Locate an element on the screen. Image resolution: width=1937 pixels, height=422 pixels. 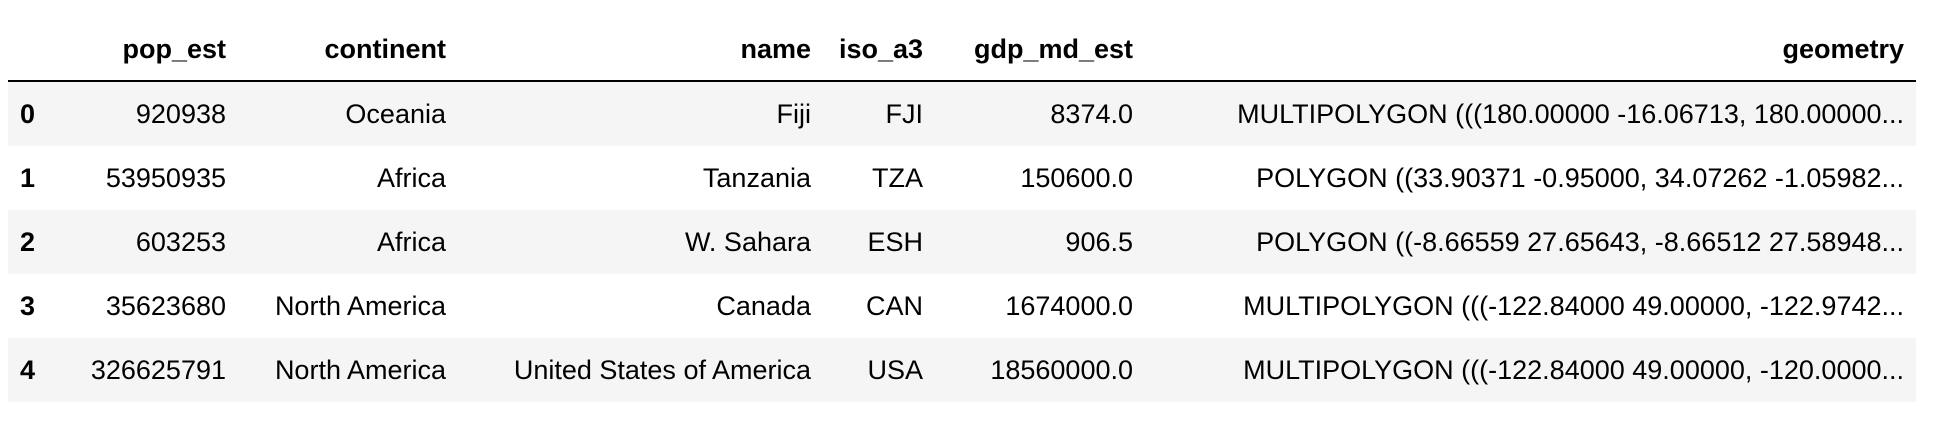
header-index is located at coordinates (37, 50).